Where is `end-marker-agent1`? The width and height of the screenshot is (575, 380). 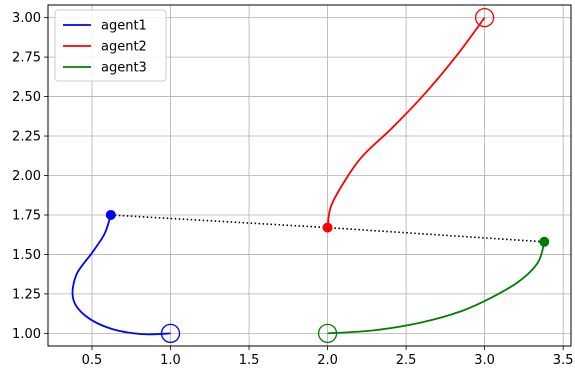
end-marker-agent1 is located at coordinates (110, 214).